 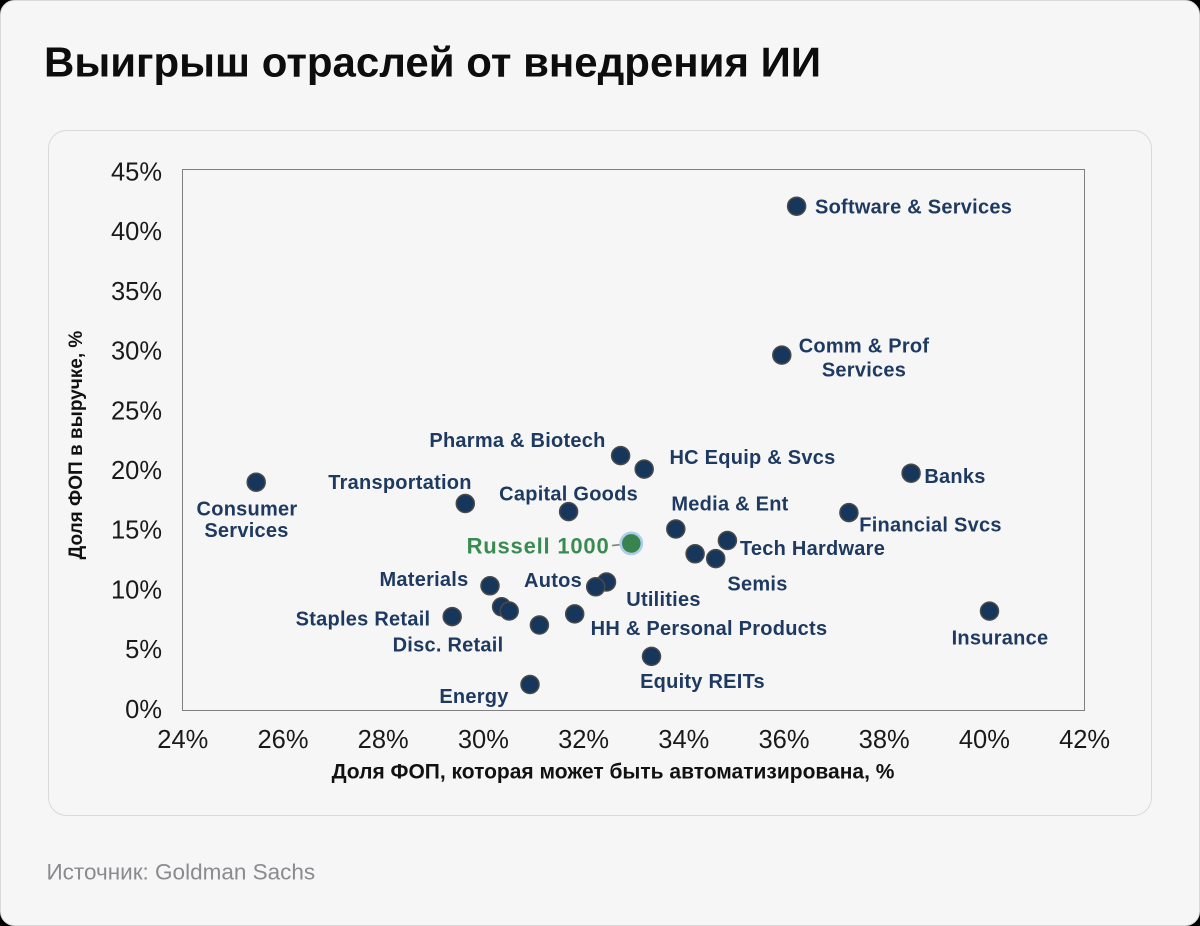 I want to click on svg-text: 10%, so click(x=136, y=590).